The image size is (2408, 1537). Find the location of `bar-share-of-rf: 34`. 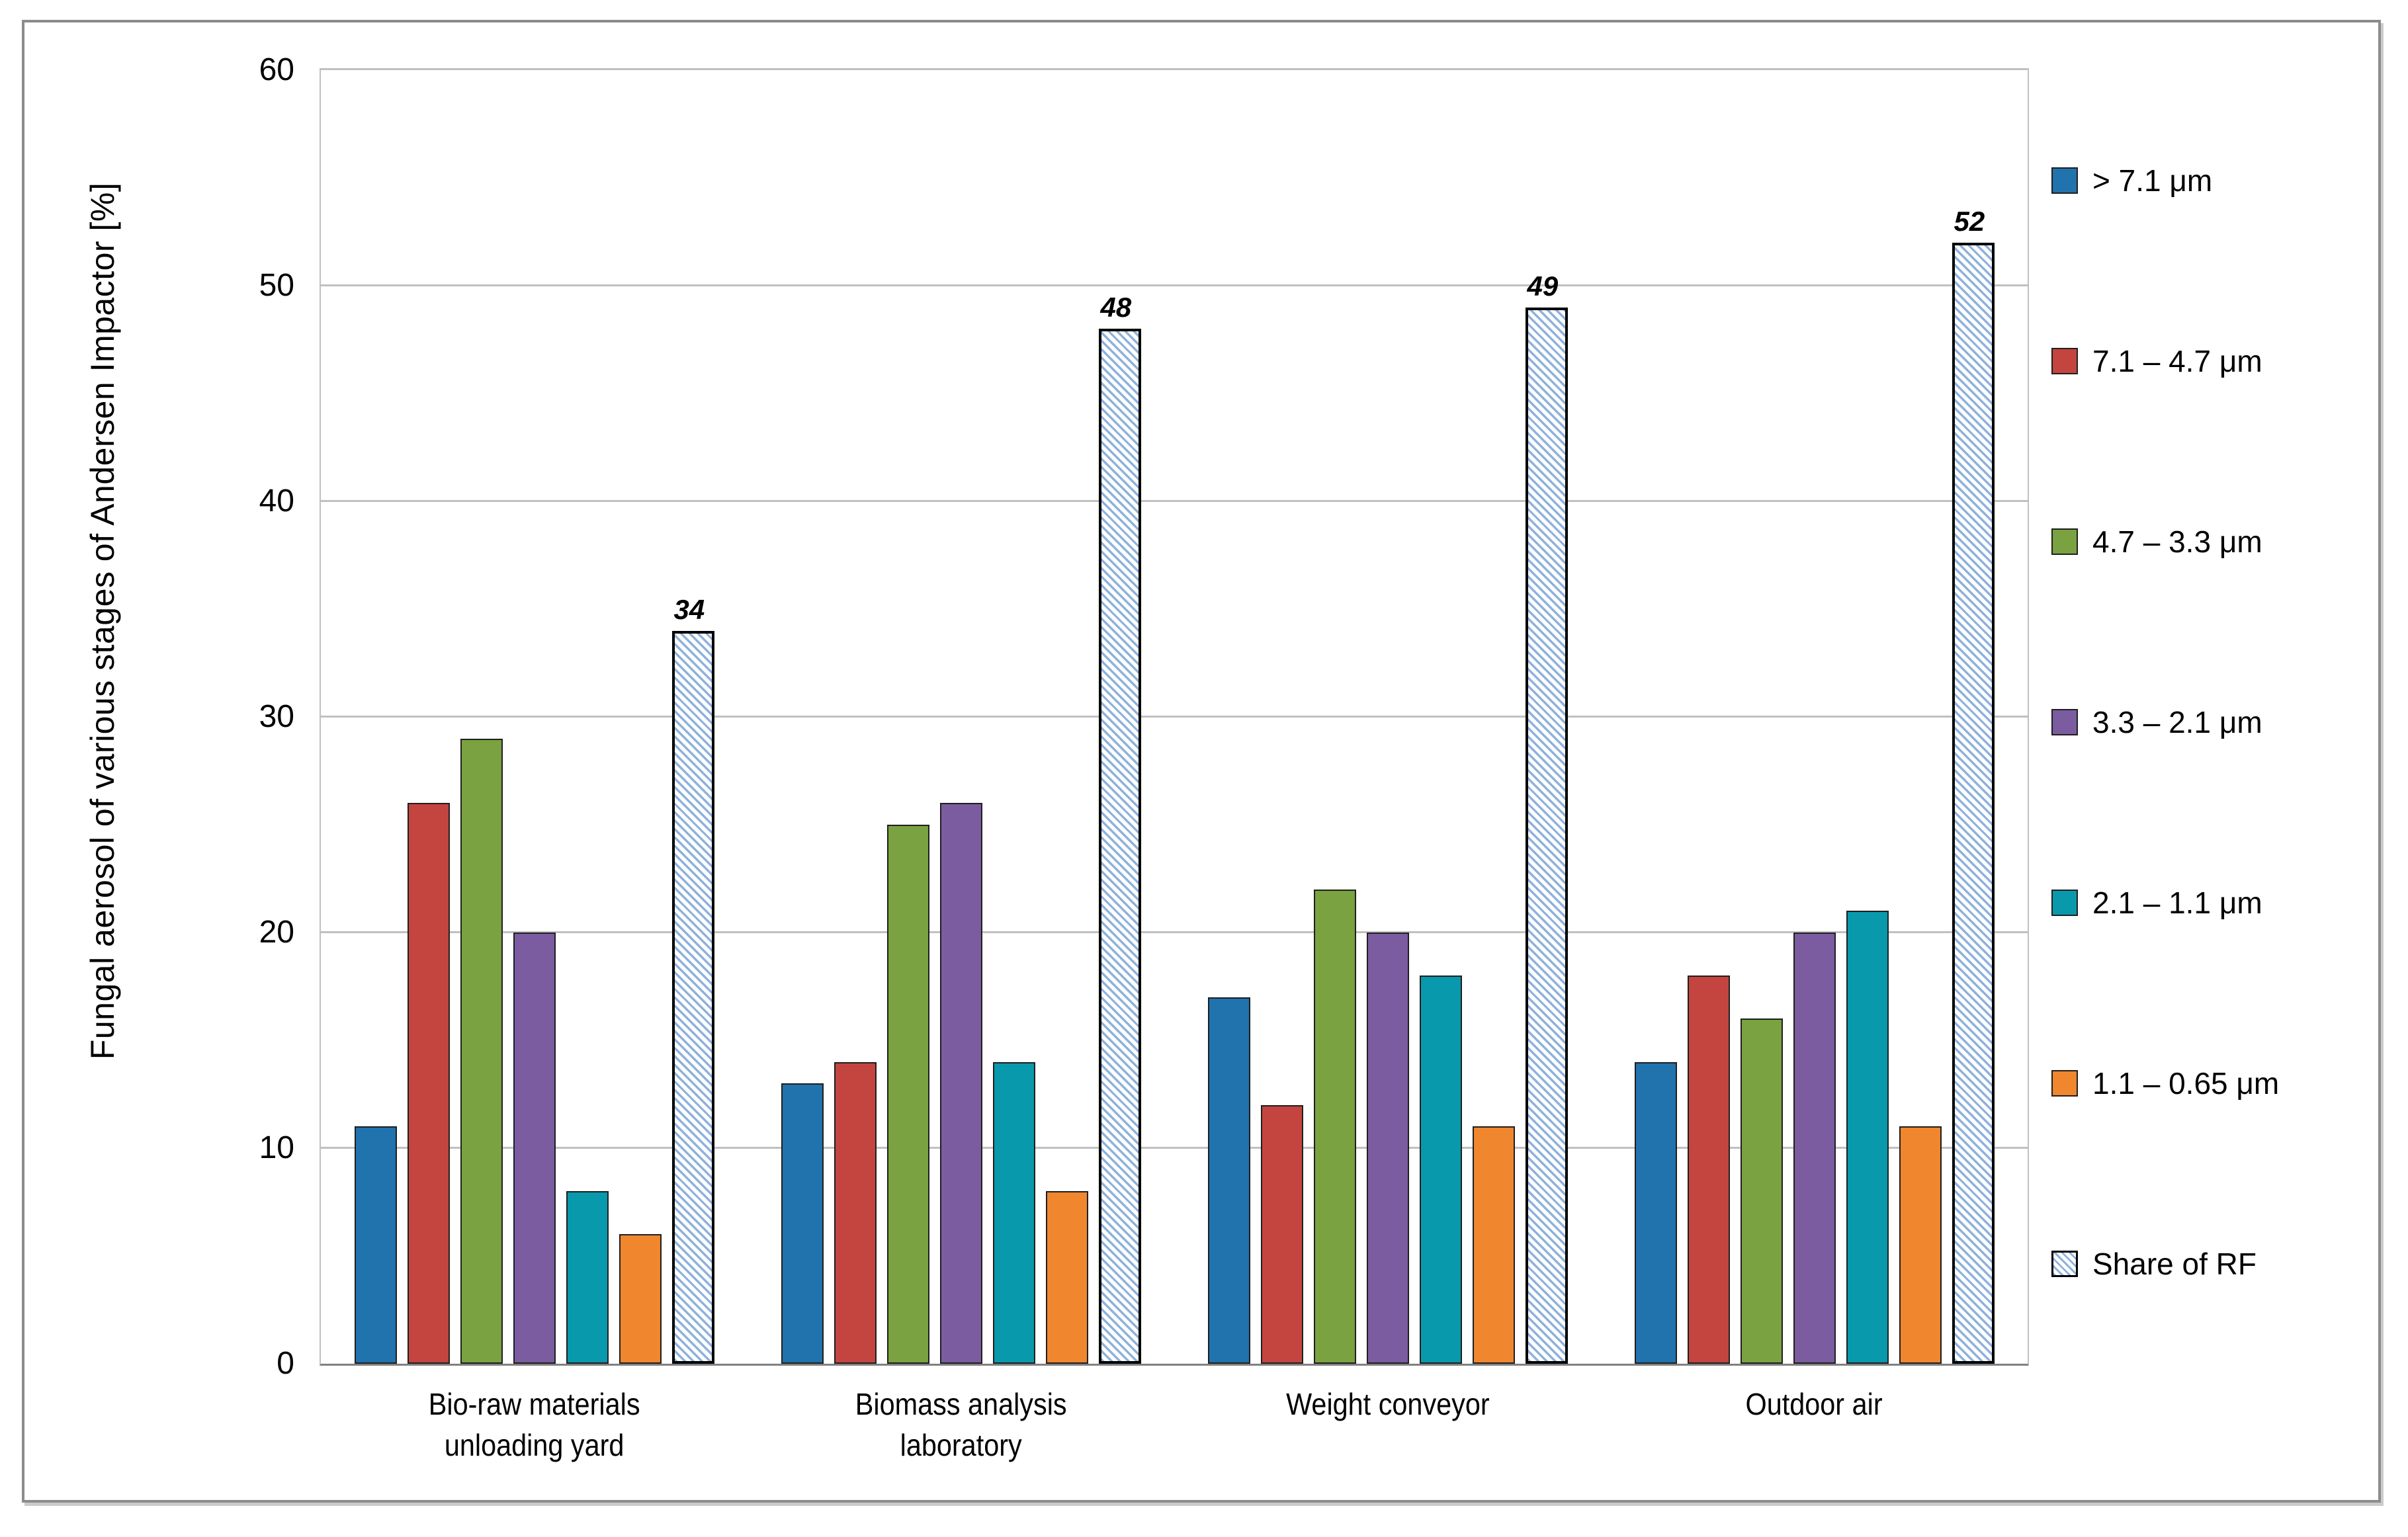

bar-share-of-rf: 34 is located at coordinates (692, 979).